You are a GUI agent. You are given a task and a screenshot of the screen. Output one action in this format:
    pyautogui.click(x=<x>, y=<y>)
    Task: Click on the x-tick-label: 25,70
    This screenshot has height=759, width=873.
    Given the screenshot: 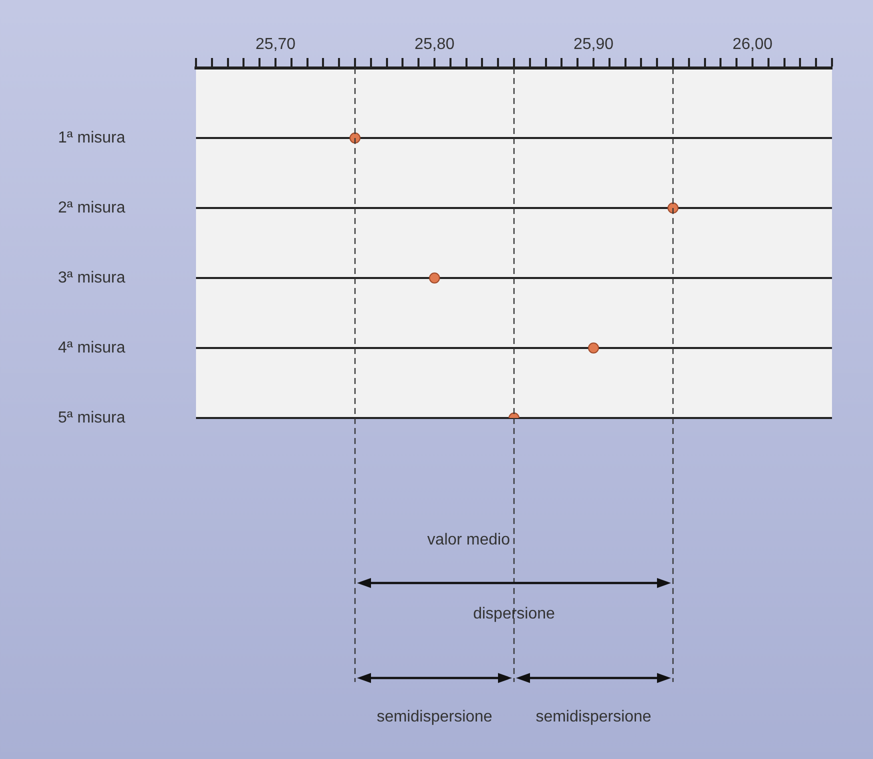 What is the action you would take?
    pyautogui.click(x=275, y=44)
    